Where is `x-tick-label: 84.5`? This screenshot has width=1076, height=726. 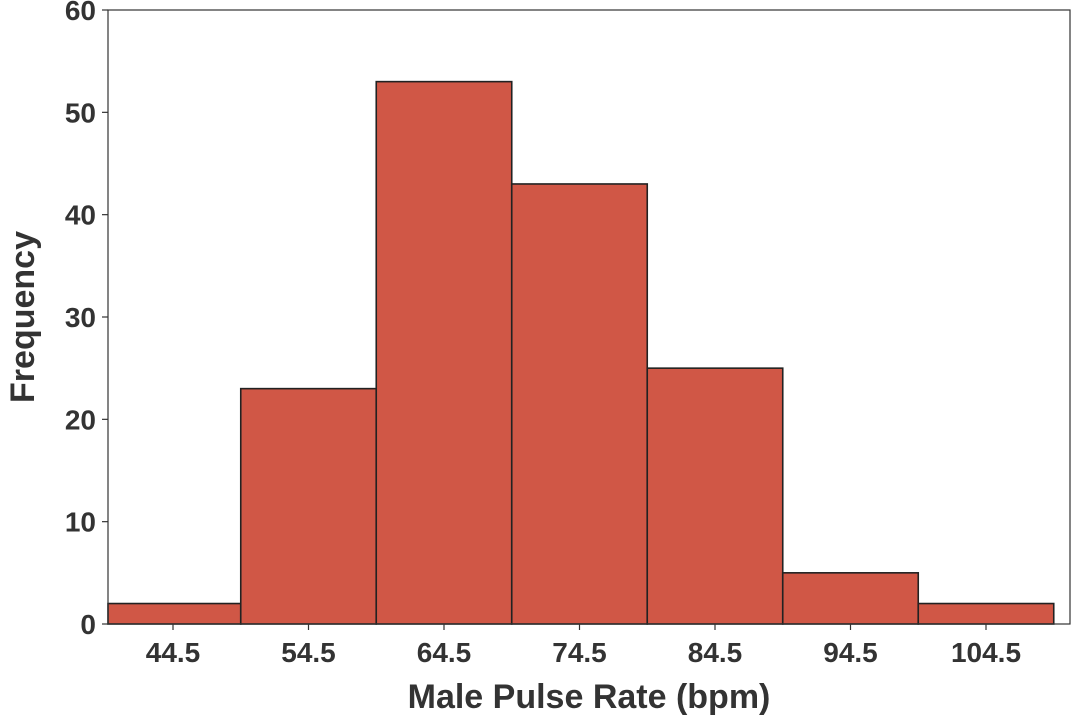 x-tick-label: 84.5 is located at coordinates (715, 652).